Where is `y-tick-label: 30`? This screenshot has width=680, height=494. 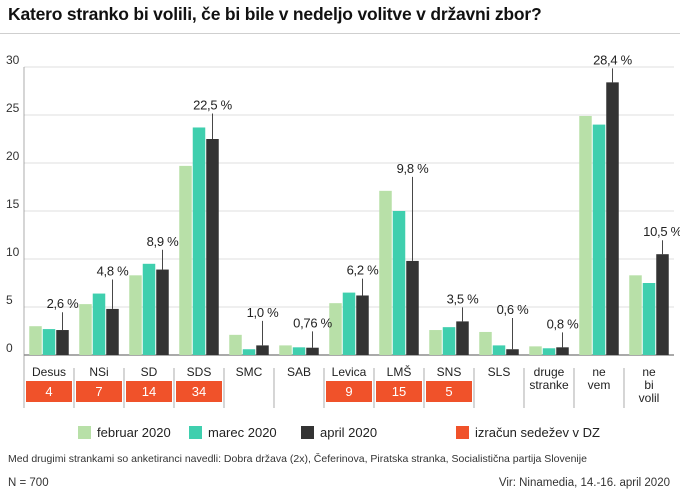 y-tick-label: 30 is located at coordinates (13, 60).